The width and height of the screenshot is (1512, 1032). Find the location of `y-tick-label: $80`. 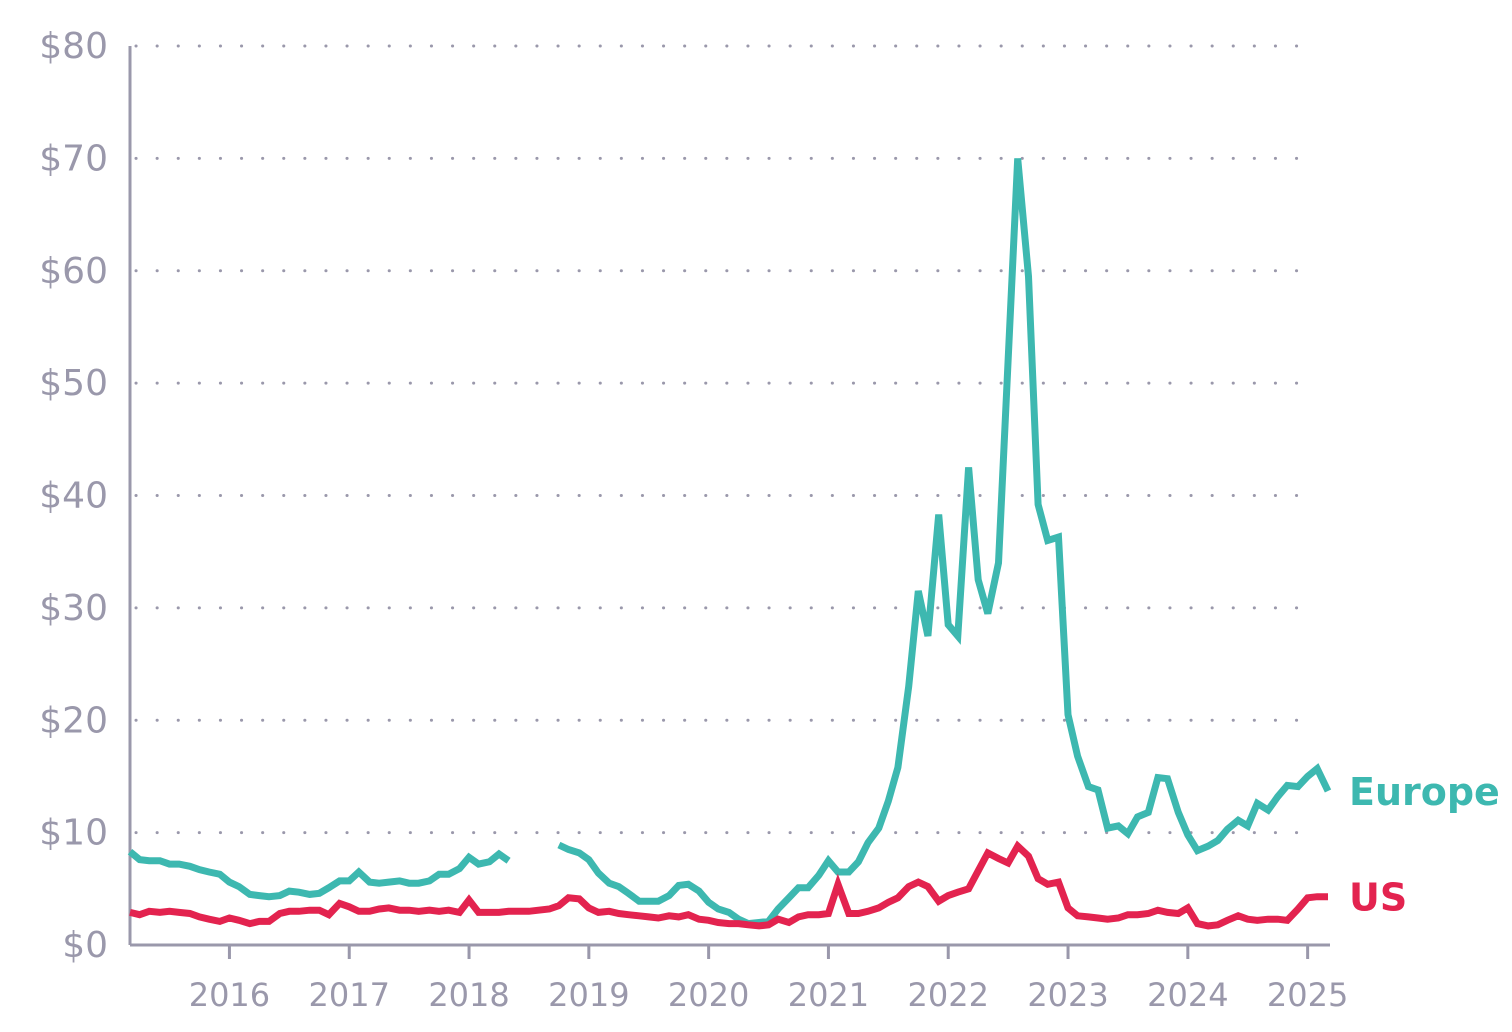

y-tick-label: $80 is located at coordinates (73, 46).